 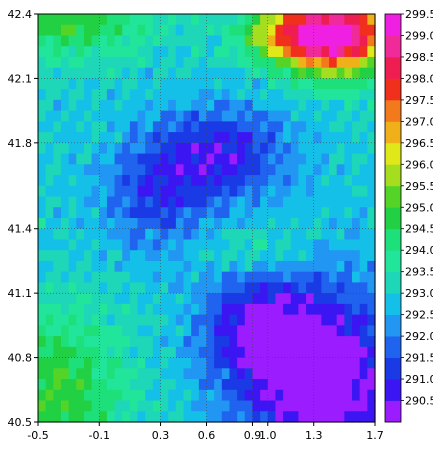 I want to click on colorbar-label: 299.0, so click(x=419, y=35).